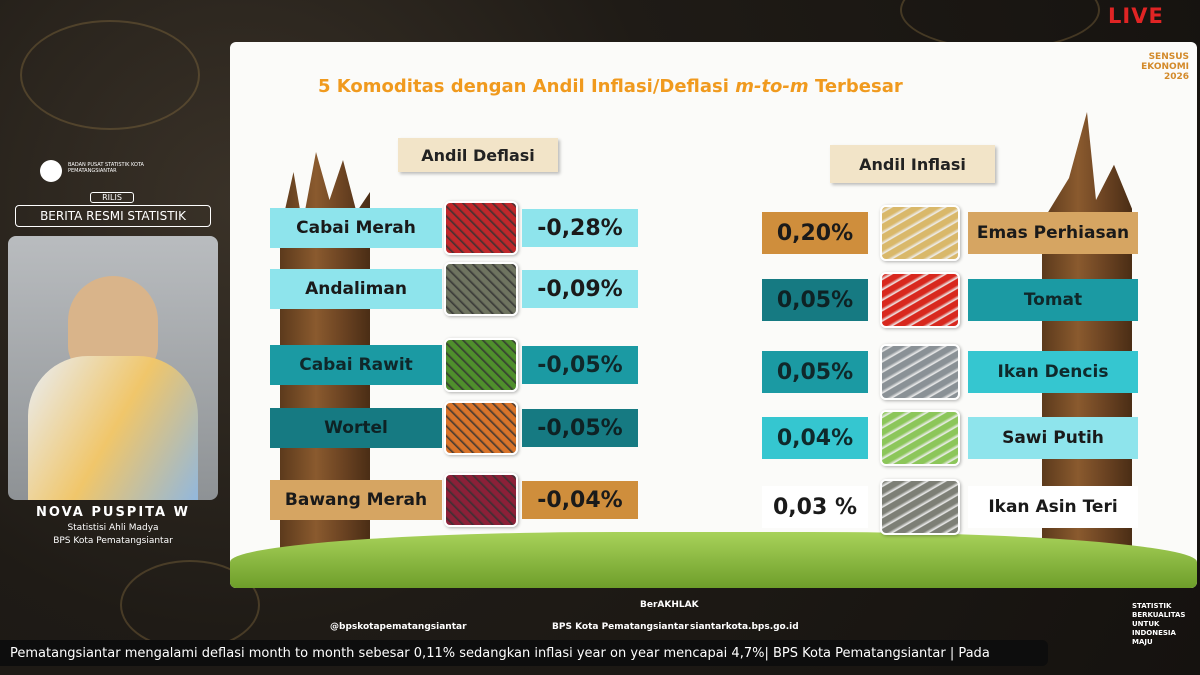 This screenshot has height=675, width=1200. I want to click on footer-website: siantarkota.bps.go.id, so click(744, 627).